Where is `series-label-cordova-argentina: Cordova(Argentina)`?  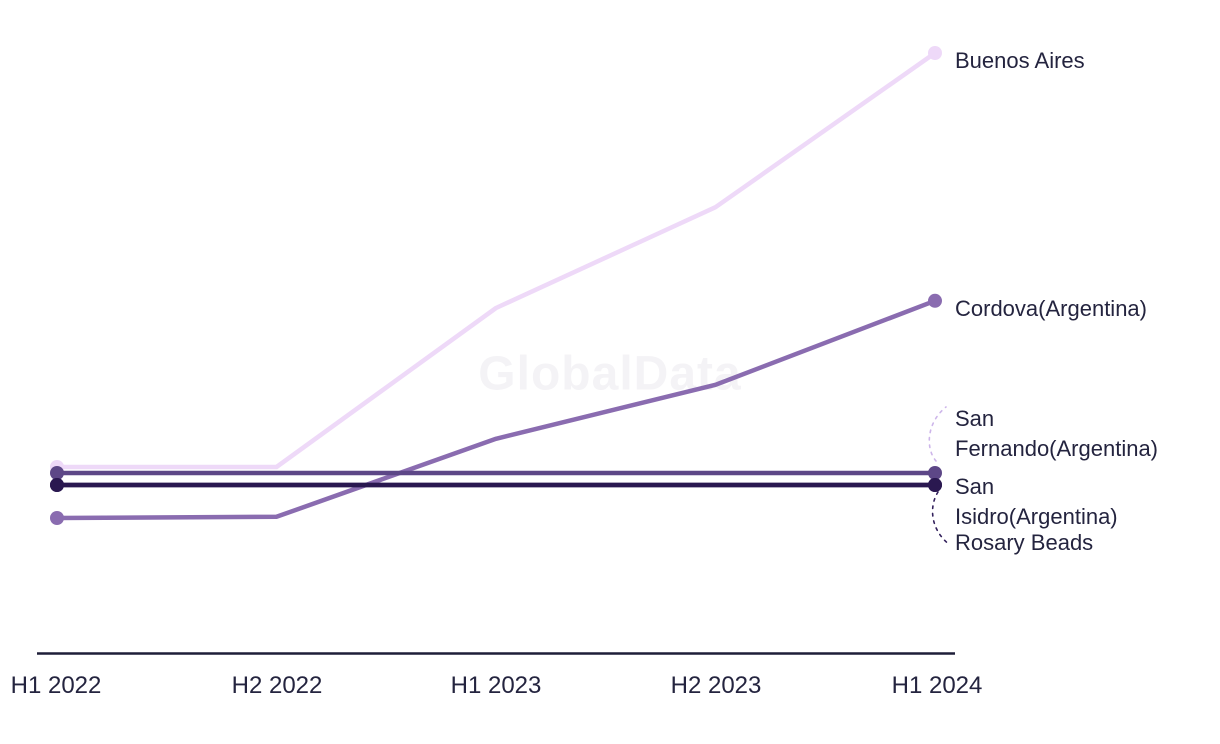
series-label-cordova-argentina: Cordova(Argentina) is located at coordinates (1051, 308).